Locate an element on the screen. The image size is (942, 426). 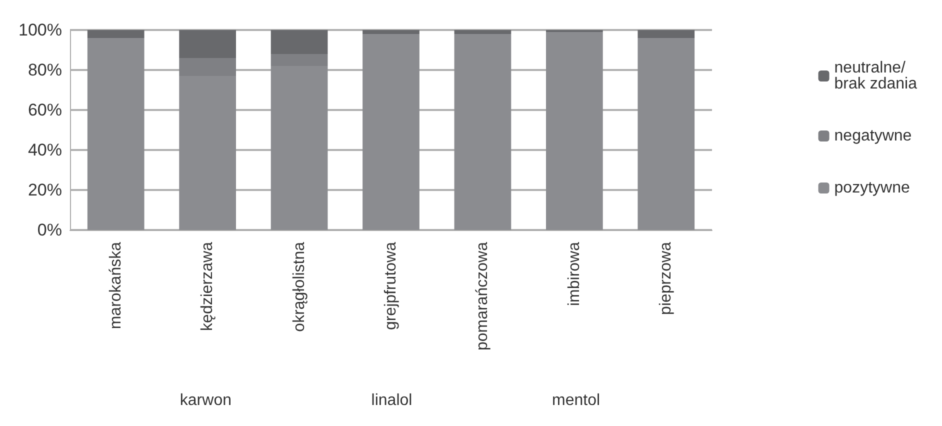
y-tick-label: 100% is located at coordinates (40, 30).